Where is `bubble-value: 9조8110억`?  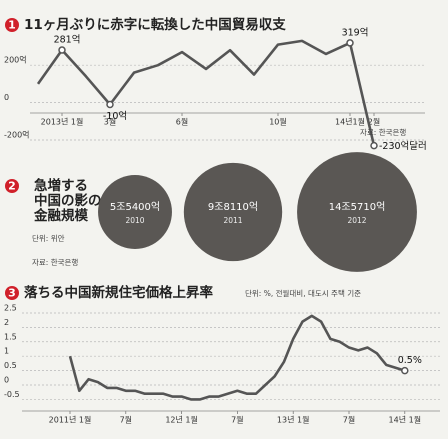
bubble-value: 9조8110억 is located at coordinates (233, 207).